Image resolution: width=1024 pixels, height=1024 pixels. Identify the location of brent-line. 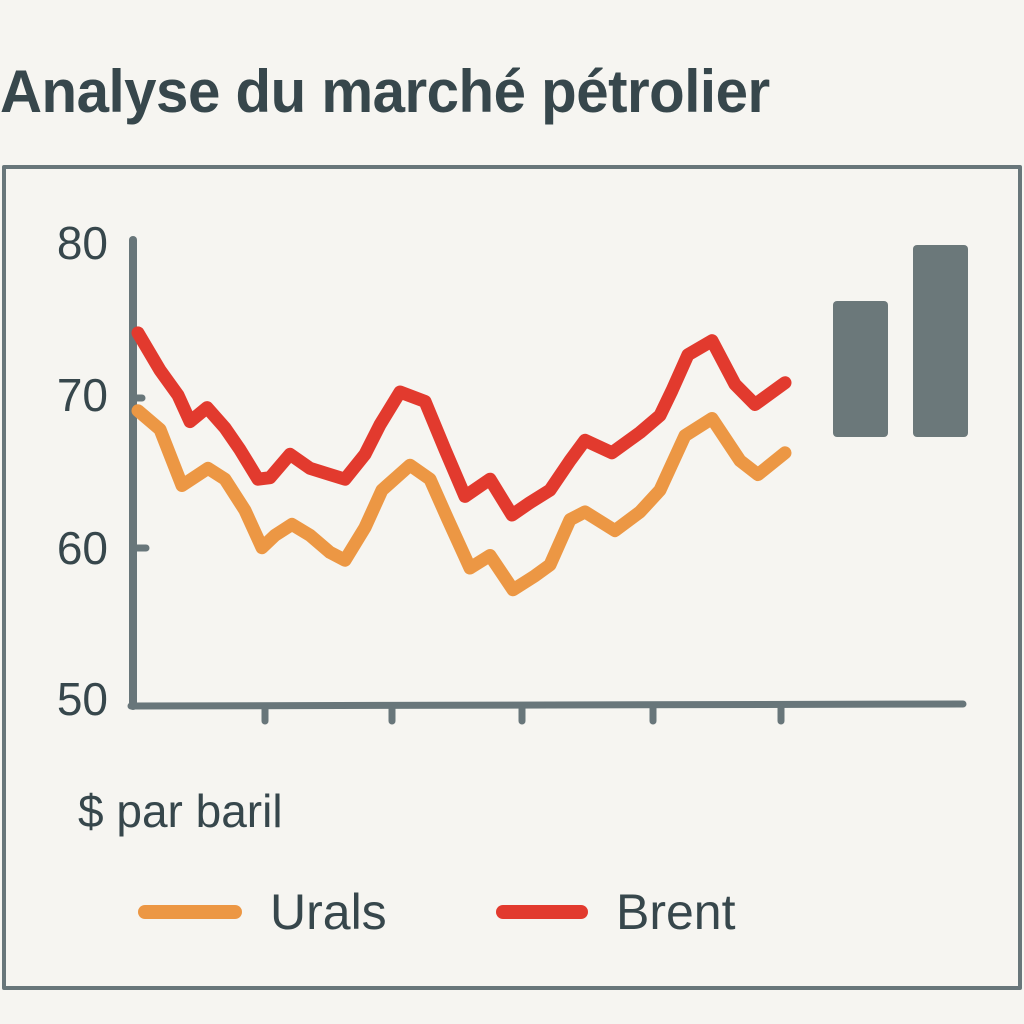
(461, 424).